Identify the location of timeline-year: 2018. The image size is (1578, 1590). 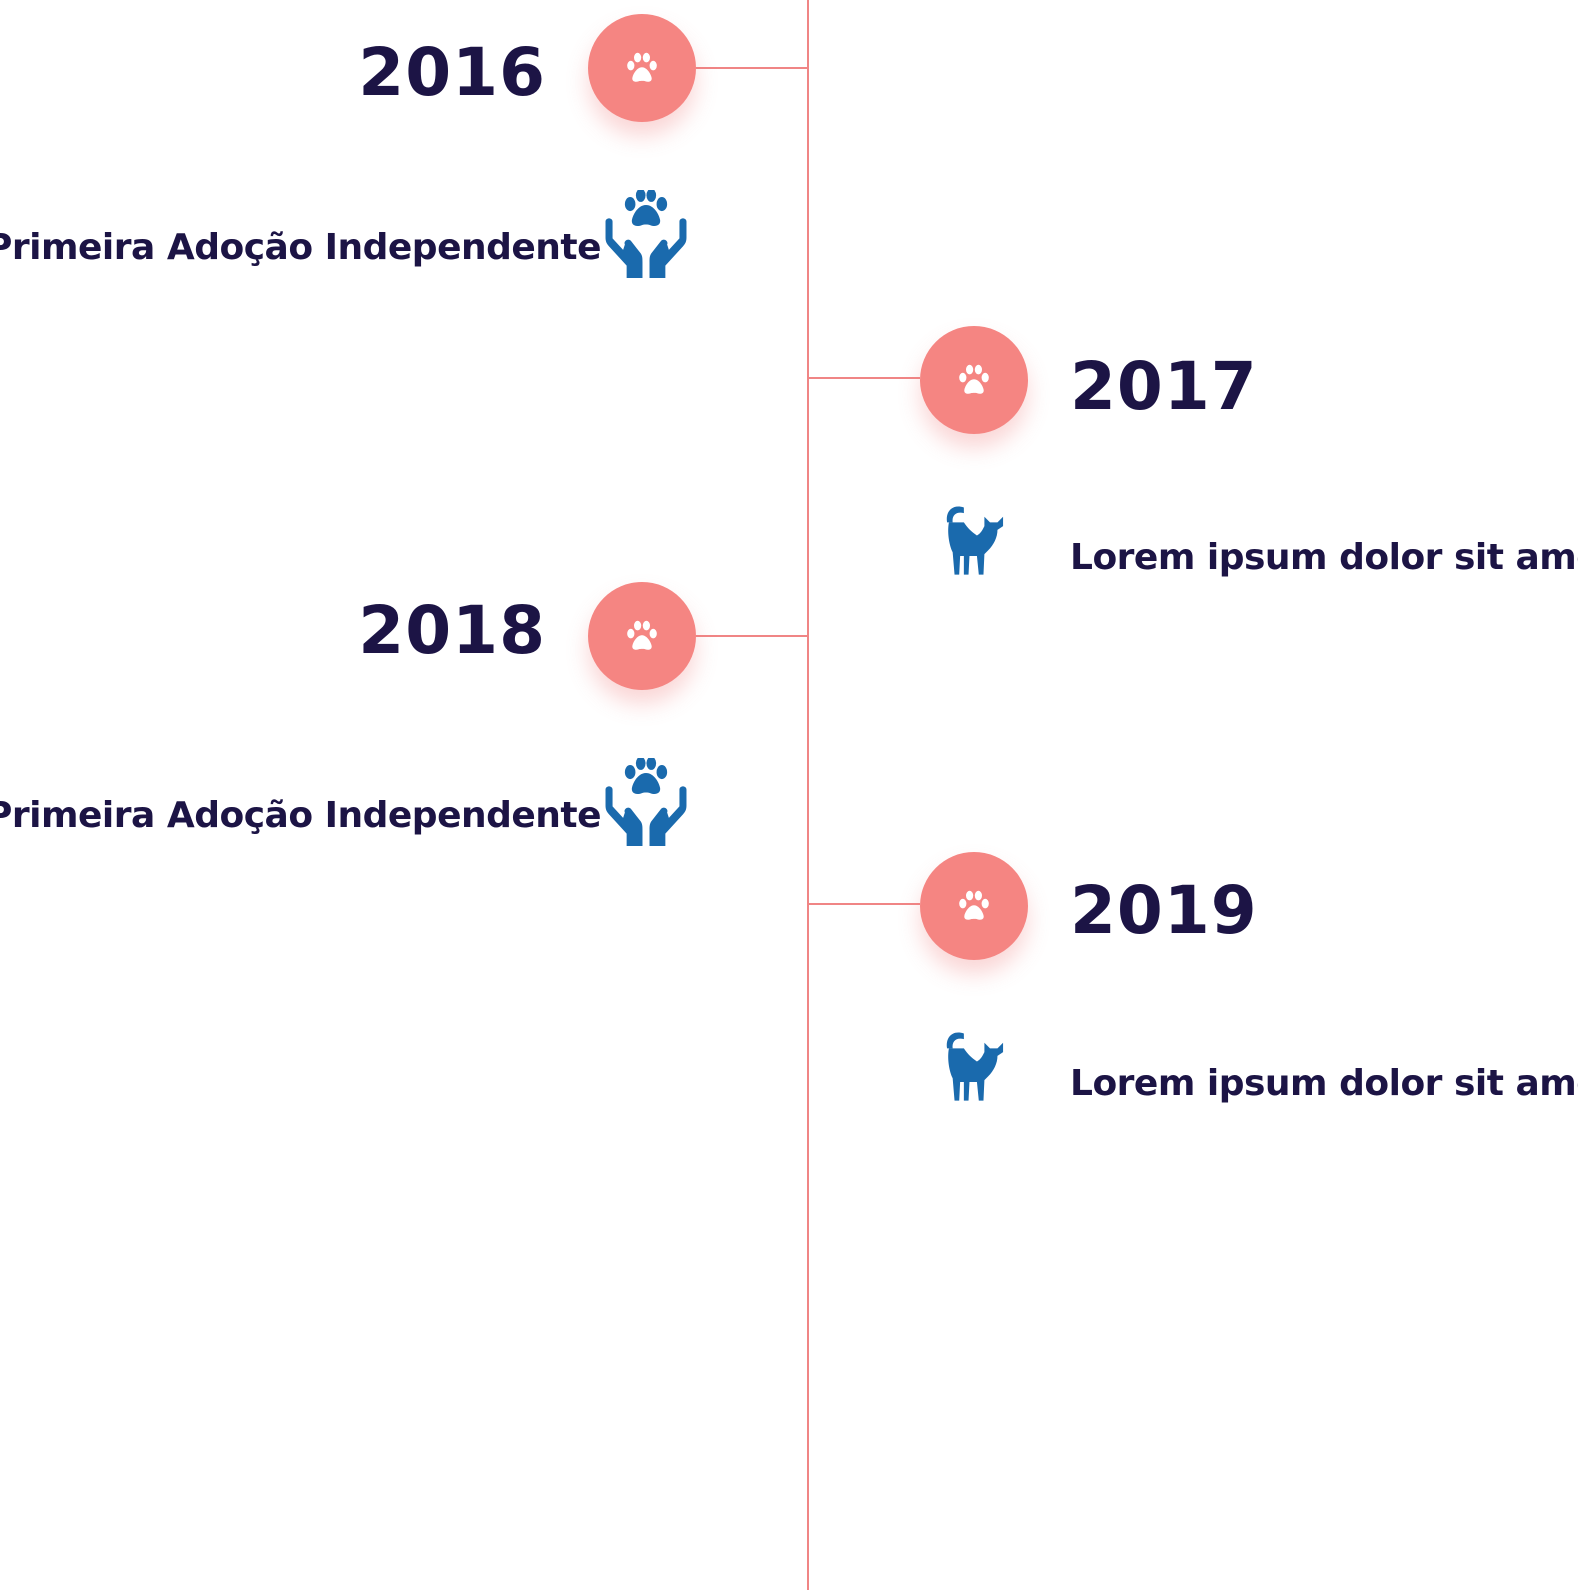
(452, 630).